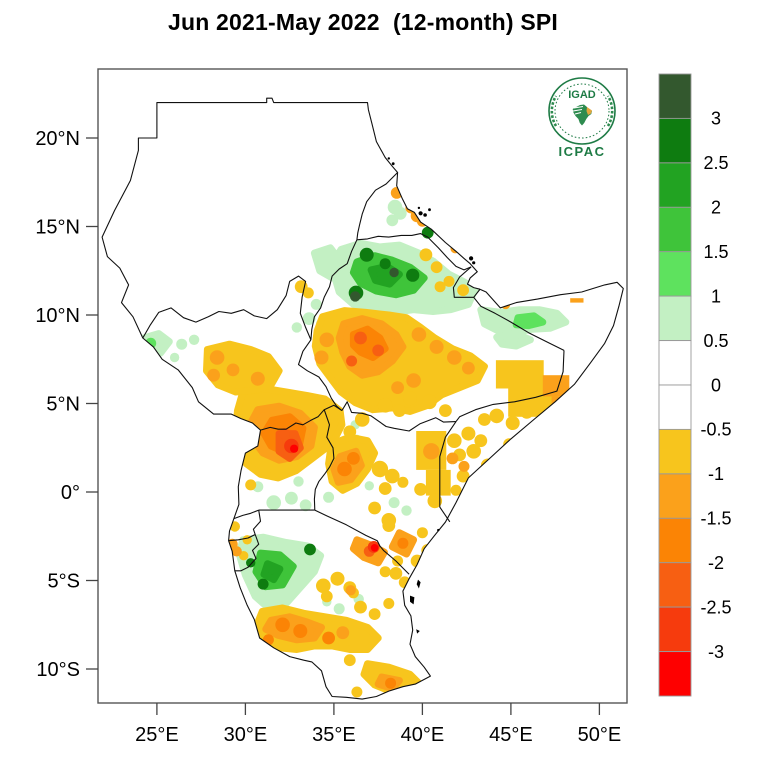  Describe the element at coordinates (716, 563) in the screenshot. I see `colorbar-label: -2` at that location.